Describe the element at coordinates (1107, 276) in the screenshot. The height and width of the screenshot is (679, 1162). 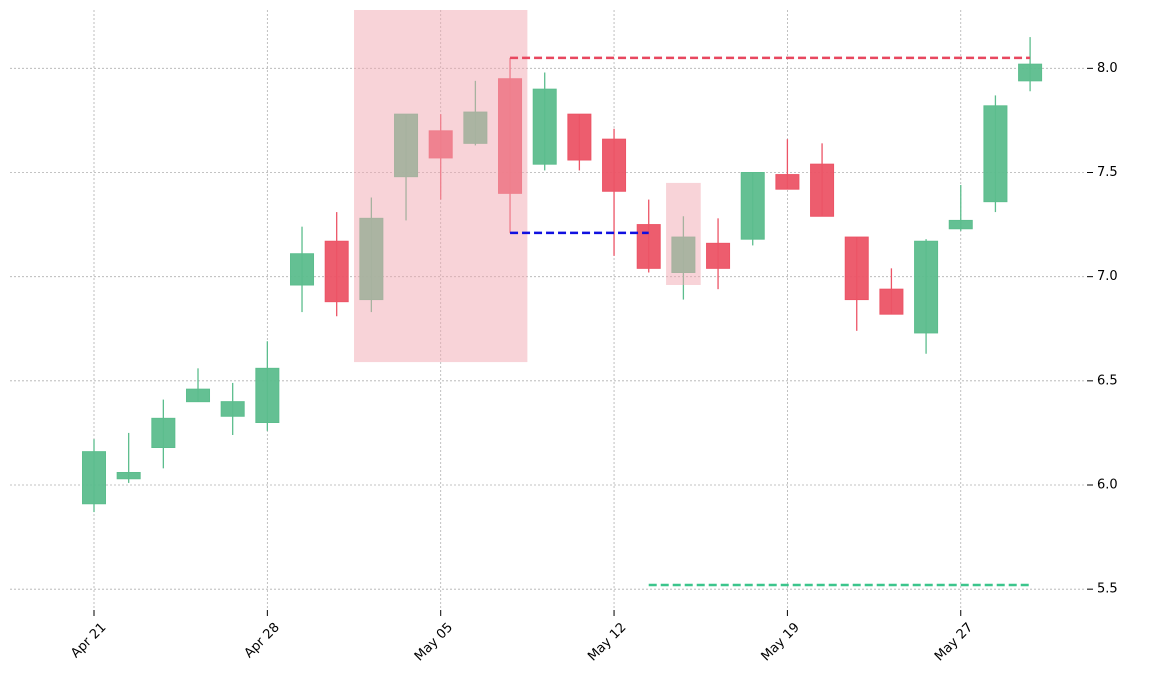
I see `y-tick-label: 7.0` at that location.